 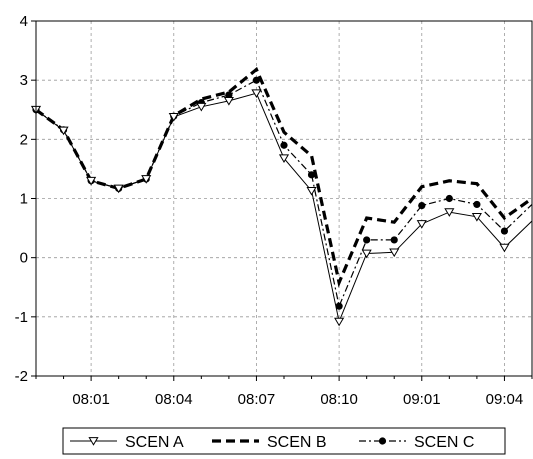 I want to click on x-tick-label: 09:04, so click(x=505, y=399).